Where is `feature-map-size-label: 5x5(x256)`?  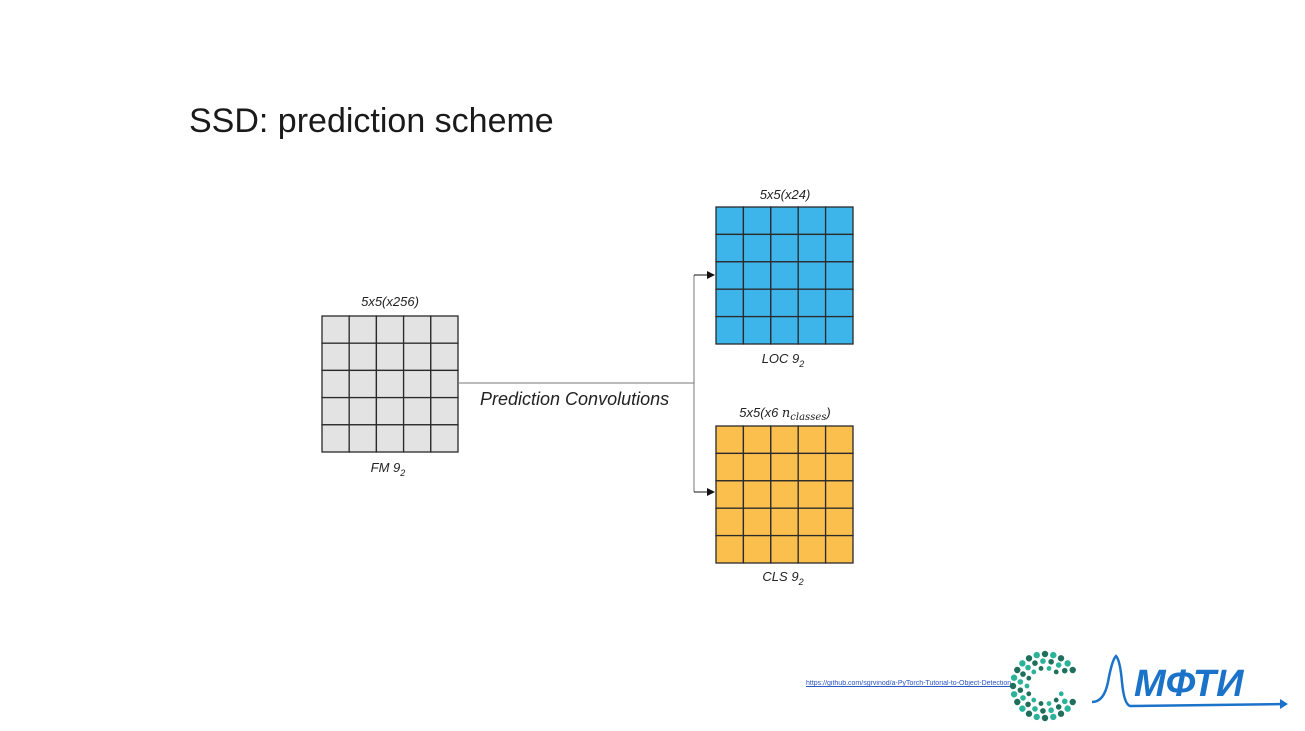
feature-map-size-label: 5x5(x256) is located at coordinates (390, 301).